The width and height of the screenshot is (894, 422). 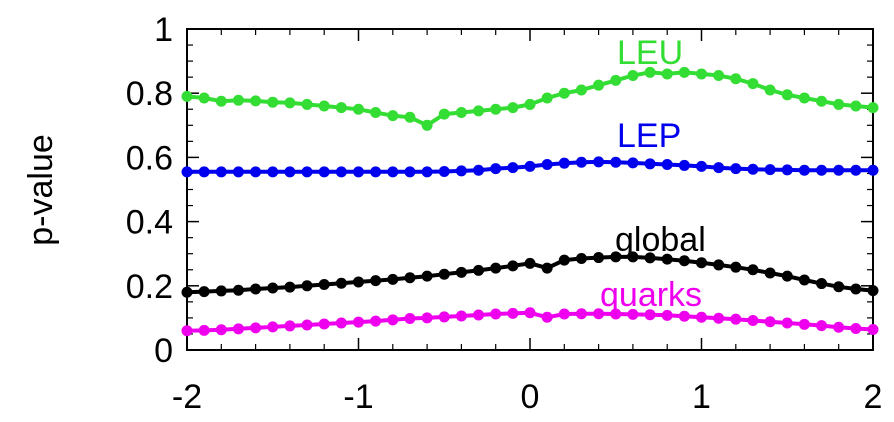 I want to click on series-global, so click(x=530, y=274).